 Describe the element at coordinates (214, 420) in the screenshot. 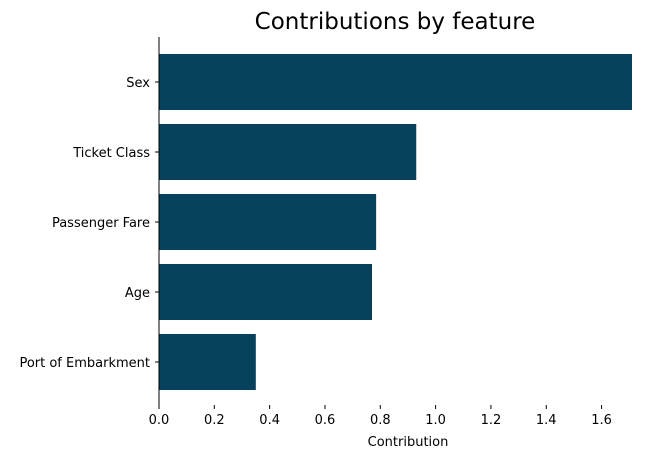

I see `x-tick-label: 0.2` at that location.